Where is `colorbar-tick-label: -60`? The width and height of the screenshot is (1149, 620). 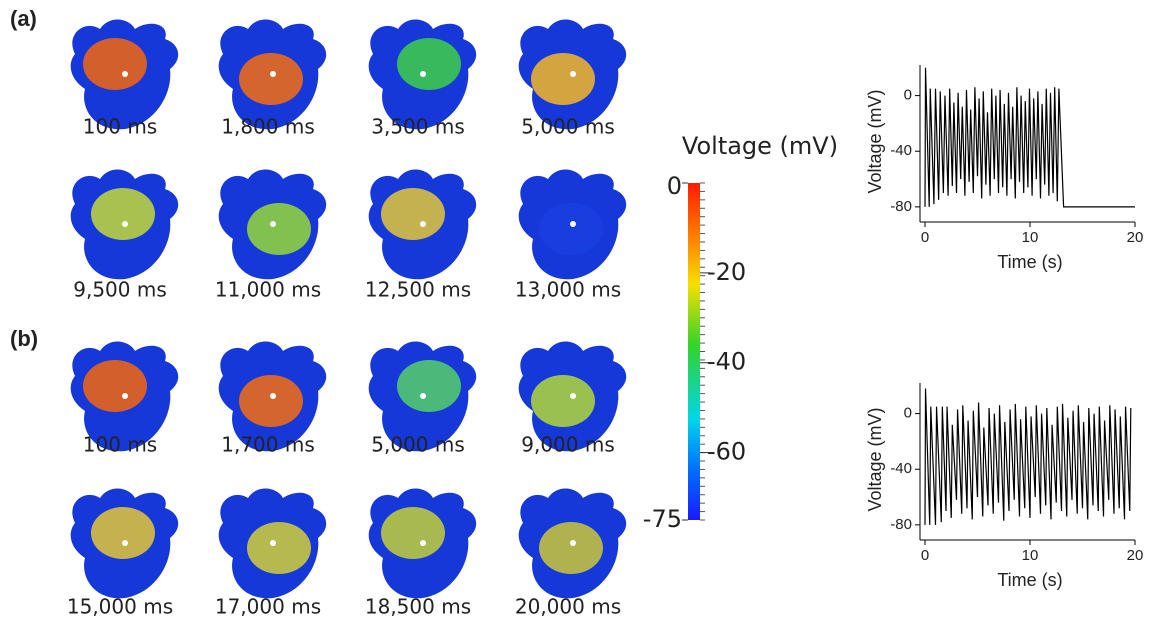
colorbar-tick-label: -60 is located at coordinates (726, 452).